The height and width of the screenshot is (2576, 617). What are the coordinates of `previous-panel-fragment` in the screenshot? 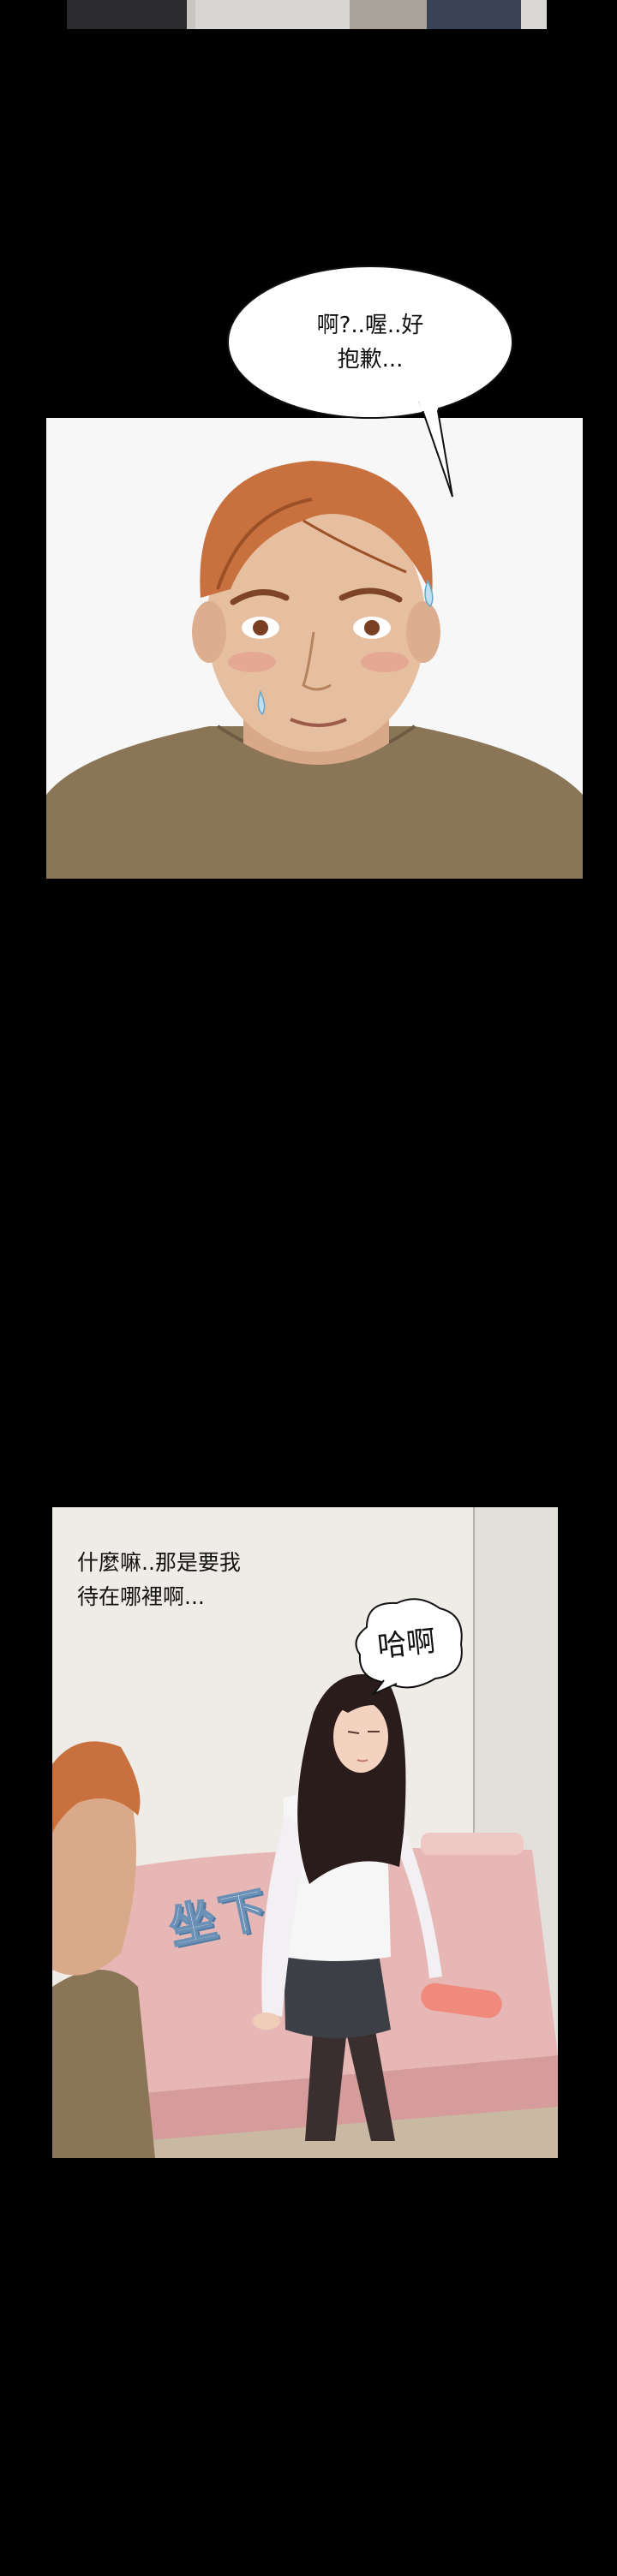 It's located at (307, 14).